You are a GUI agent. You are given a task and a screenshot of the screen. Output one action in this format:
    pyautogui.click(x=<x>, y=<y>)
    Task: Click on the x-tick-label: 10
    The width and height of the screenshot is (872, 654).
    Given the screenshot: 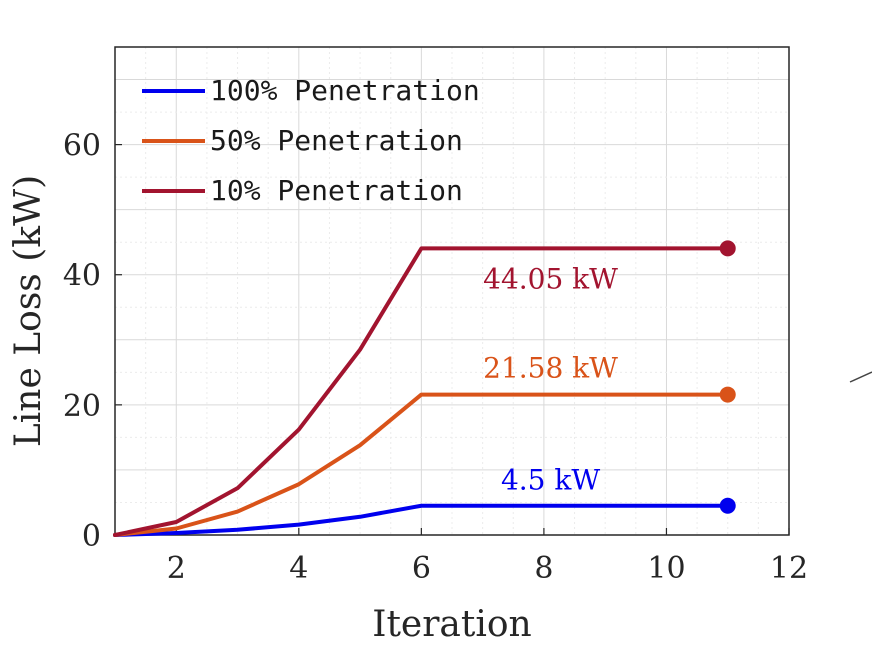 What is the action you would take?
    pyautogui.click(x=666, y=568)
    